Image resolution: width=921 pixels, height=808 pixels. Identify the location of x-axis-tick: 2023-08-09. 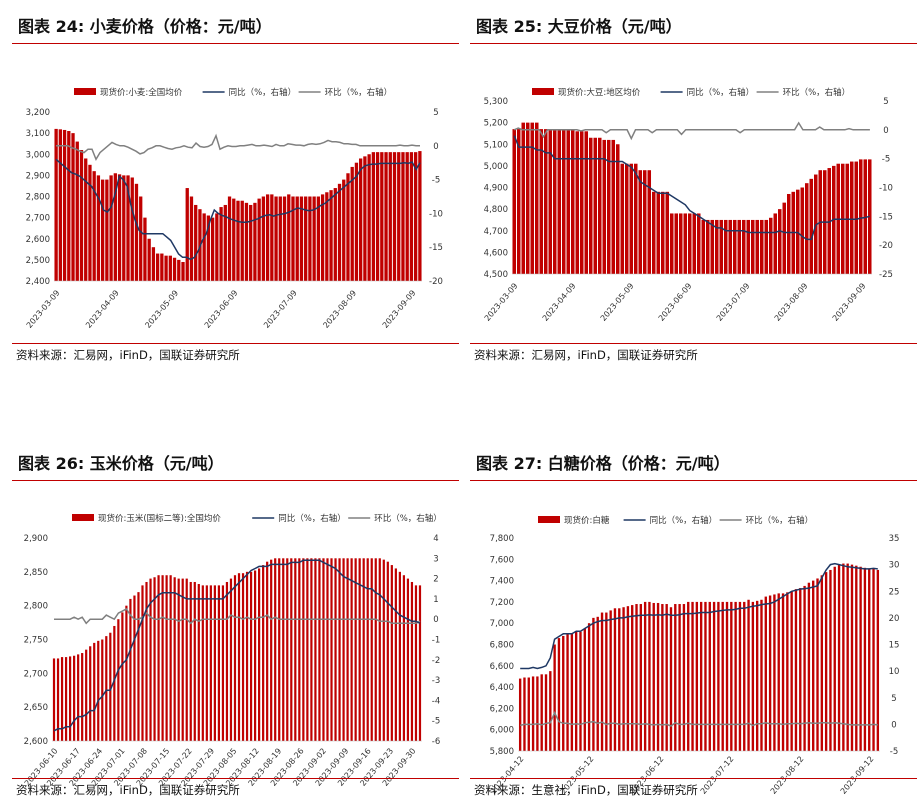
(339, 309).